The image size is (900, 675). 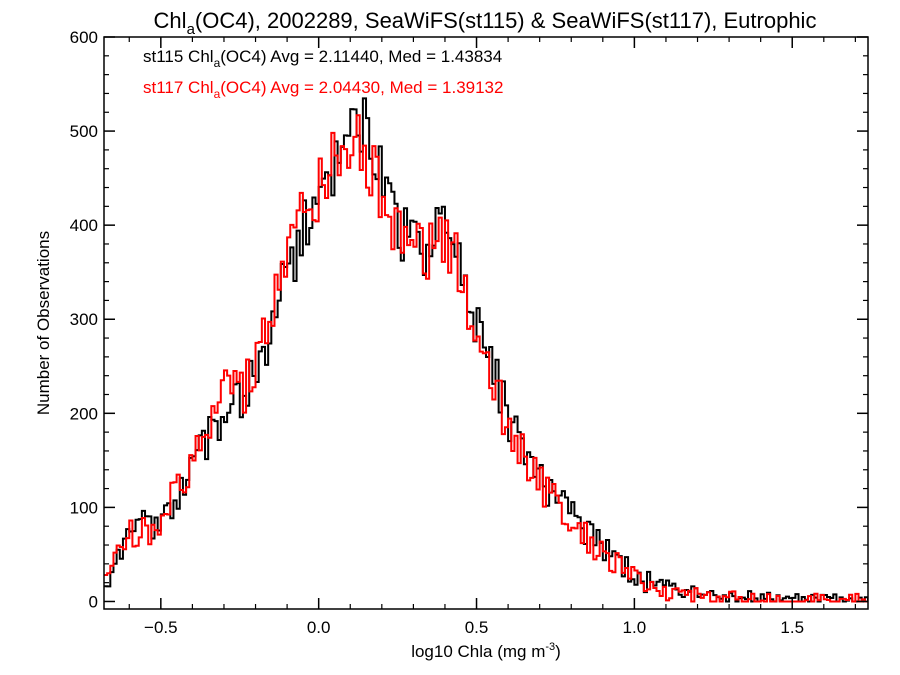 What do you see at coordinates (361, 56) in the screenshot?
I see `legend-st115-stats: (OC4) Avg = 2.11440, Med = 1.43834` at bounding box center [361, 56].